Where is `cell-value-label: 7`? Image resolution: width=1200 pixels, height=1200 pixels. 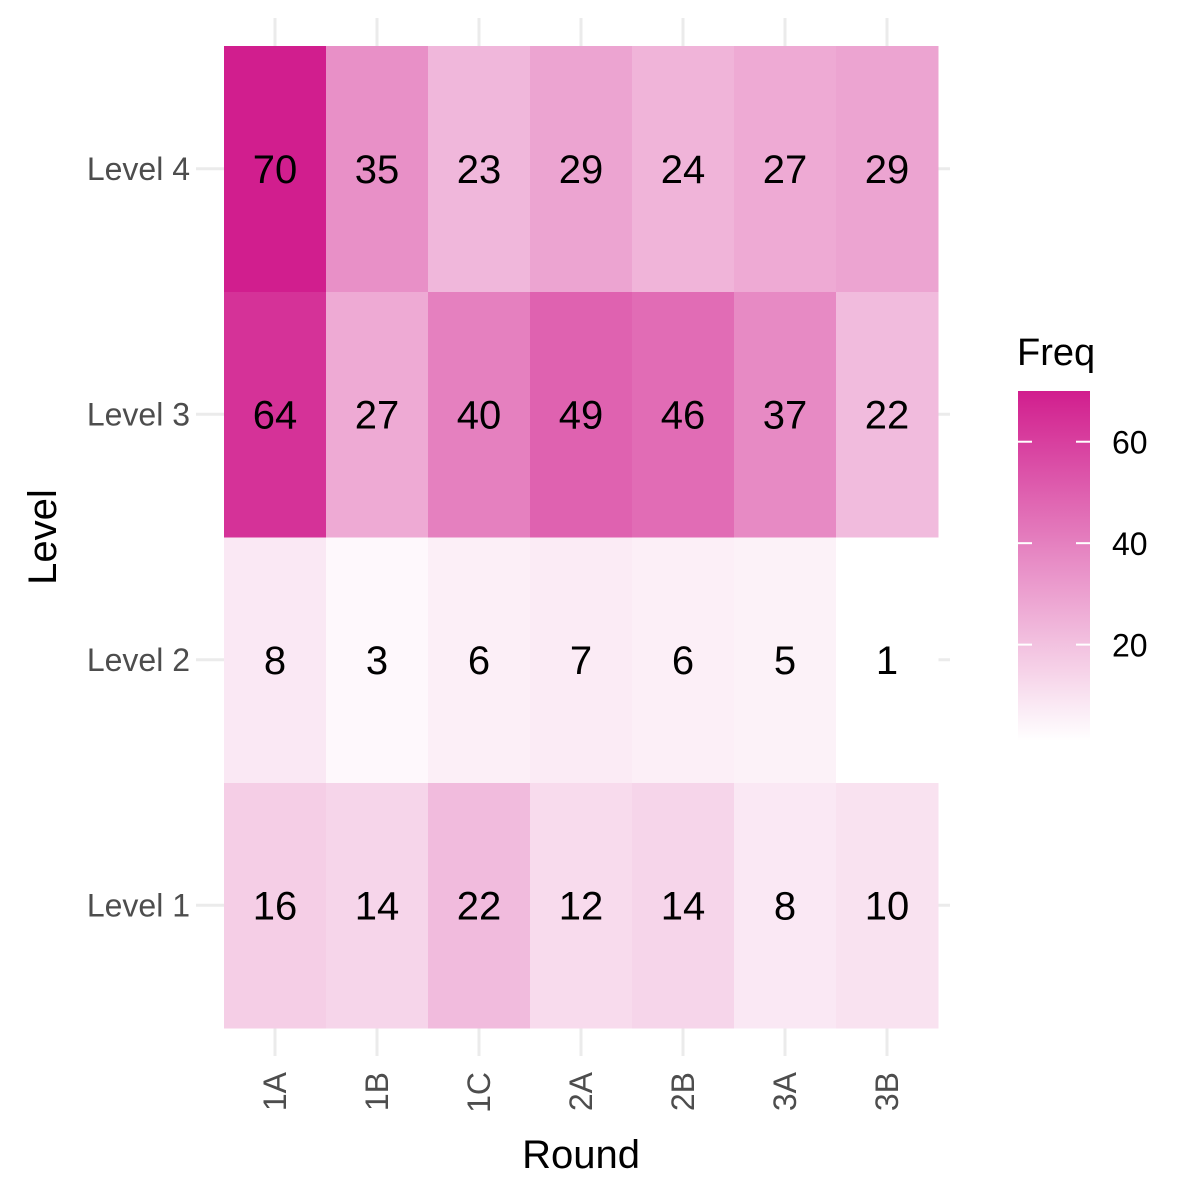 cell-value-label: 7 is located at coordinates (581, 661).